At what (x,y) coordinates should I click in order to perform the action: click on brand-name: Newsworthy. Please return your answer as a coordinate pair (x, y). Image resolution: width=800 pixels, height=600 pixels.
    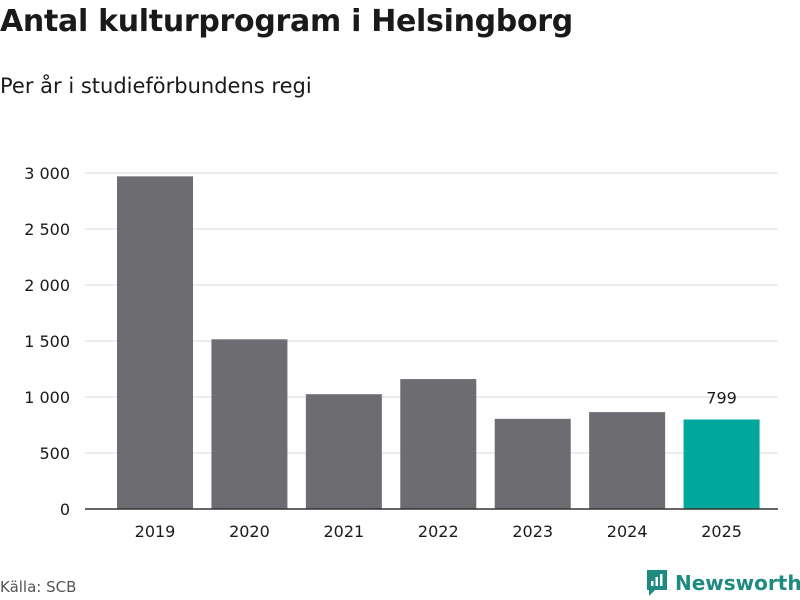
    Looking at the image, I should click on (737, 583).